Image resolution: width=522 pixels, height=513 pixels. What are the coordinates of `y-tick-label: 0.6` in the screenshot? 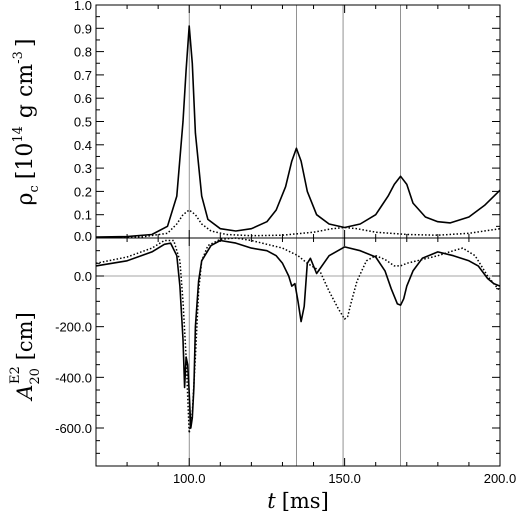 It's located at (83, 98).